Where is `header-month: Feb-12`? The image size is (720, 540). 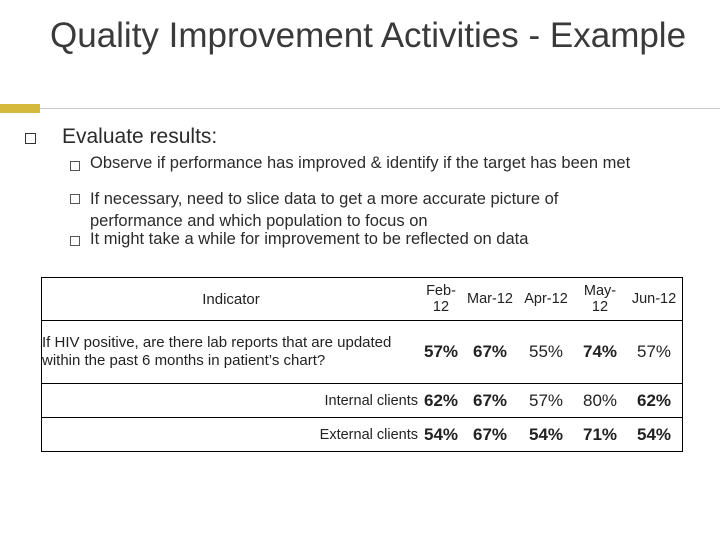
header-month: Feb-12 is located at coordinates (441, 299).